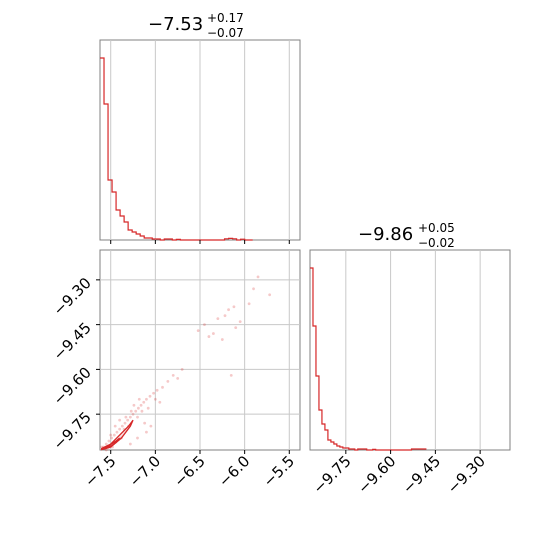 This screenshot has width=550, height=550. Describe the element at coordinates (466, 474) in the screenshot. I see `p2-x-tick-label: −9.30` at that location.